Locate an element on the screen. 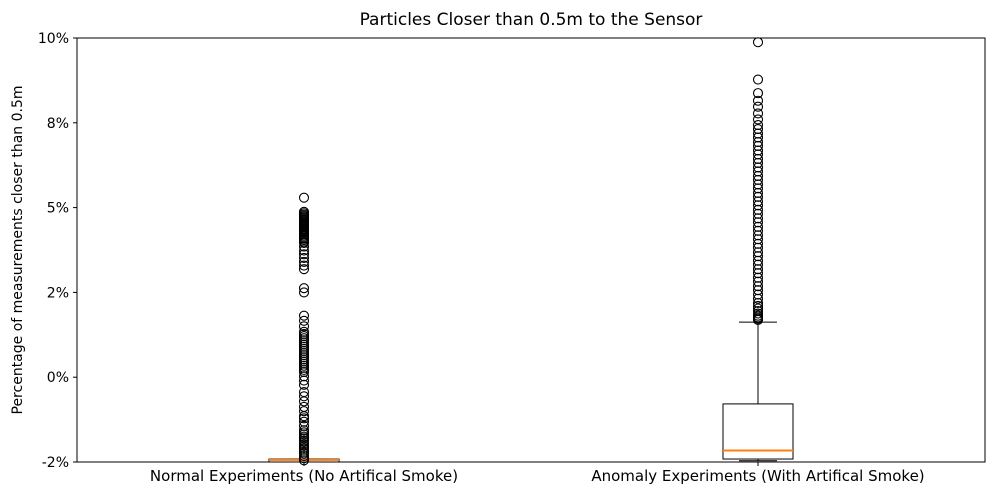 This screenshot has height=500, width=1000. y-tick-label: 5% is located at coordinates (58, 209).